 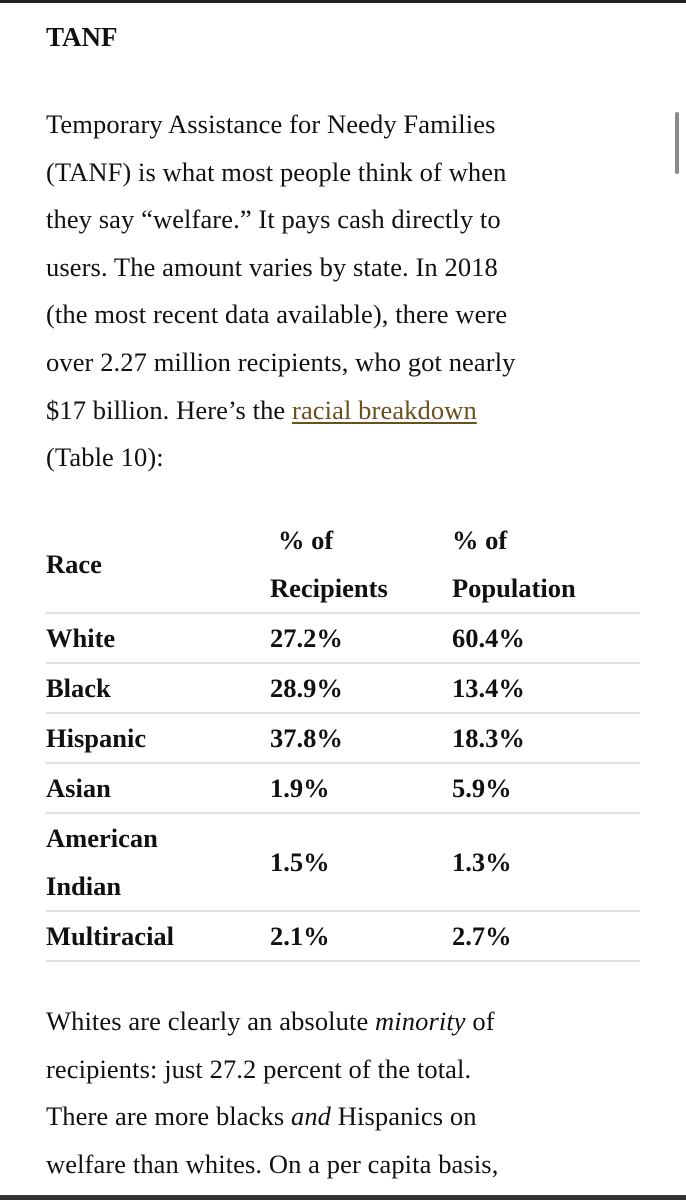 I want to click on cell-race-line: Indian, so click(x=84, y=886).